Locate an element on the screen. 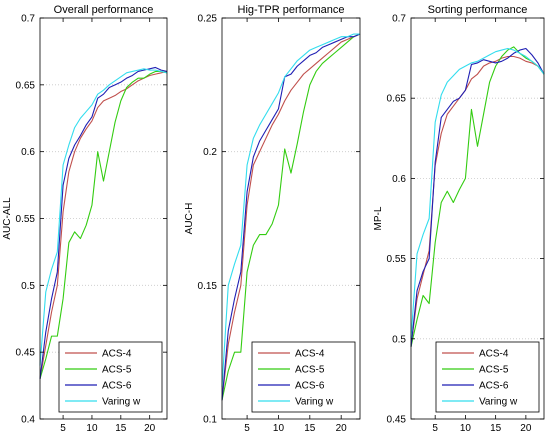 This screenshot has width=550, height=442. chart-title: Overall performance is located at coordinates (104, 10).